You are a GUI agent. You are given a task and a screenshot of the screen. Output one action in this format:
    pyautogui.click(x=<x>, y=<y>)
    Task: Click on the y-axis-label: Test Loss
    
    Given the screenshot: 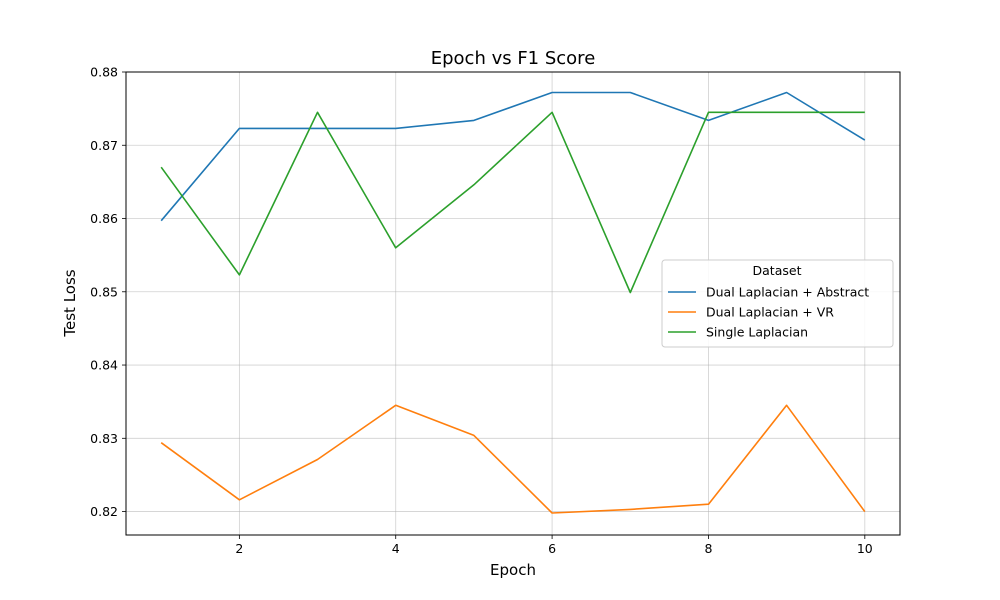 What is the action you would take?
    pyautogui.click(x=70, y=303)
    